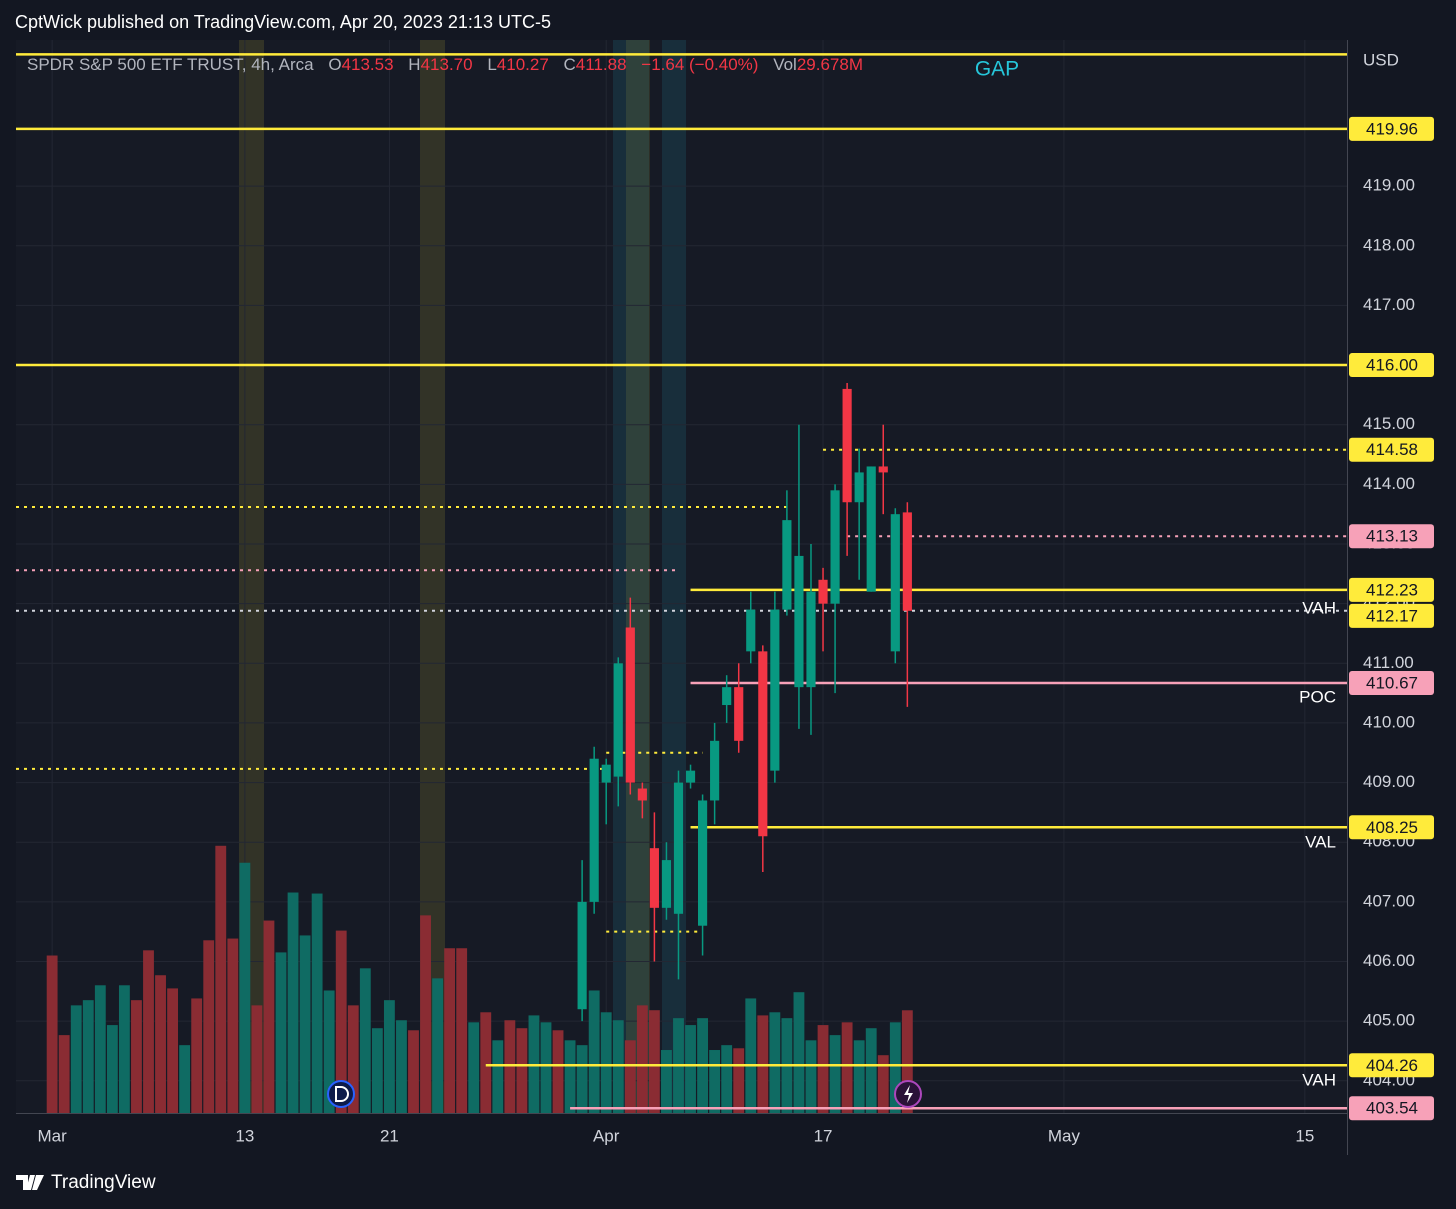  Describe the element at coordinates (699, 64) in the screenshot. I see `legend-change: −1.64 (−0.40%)` at that location.